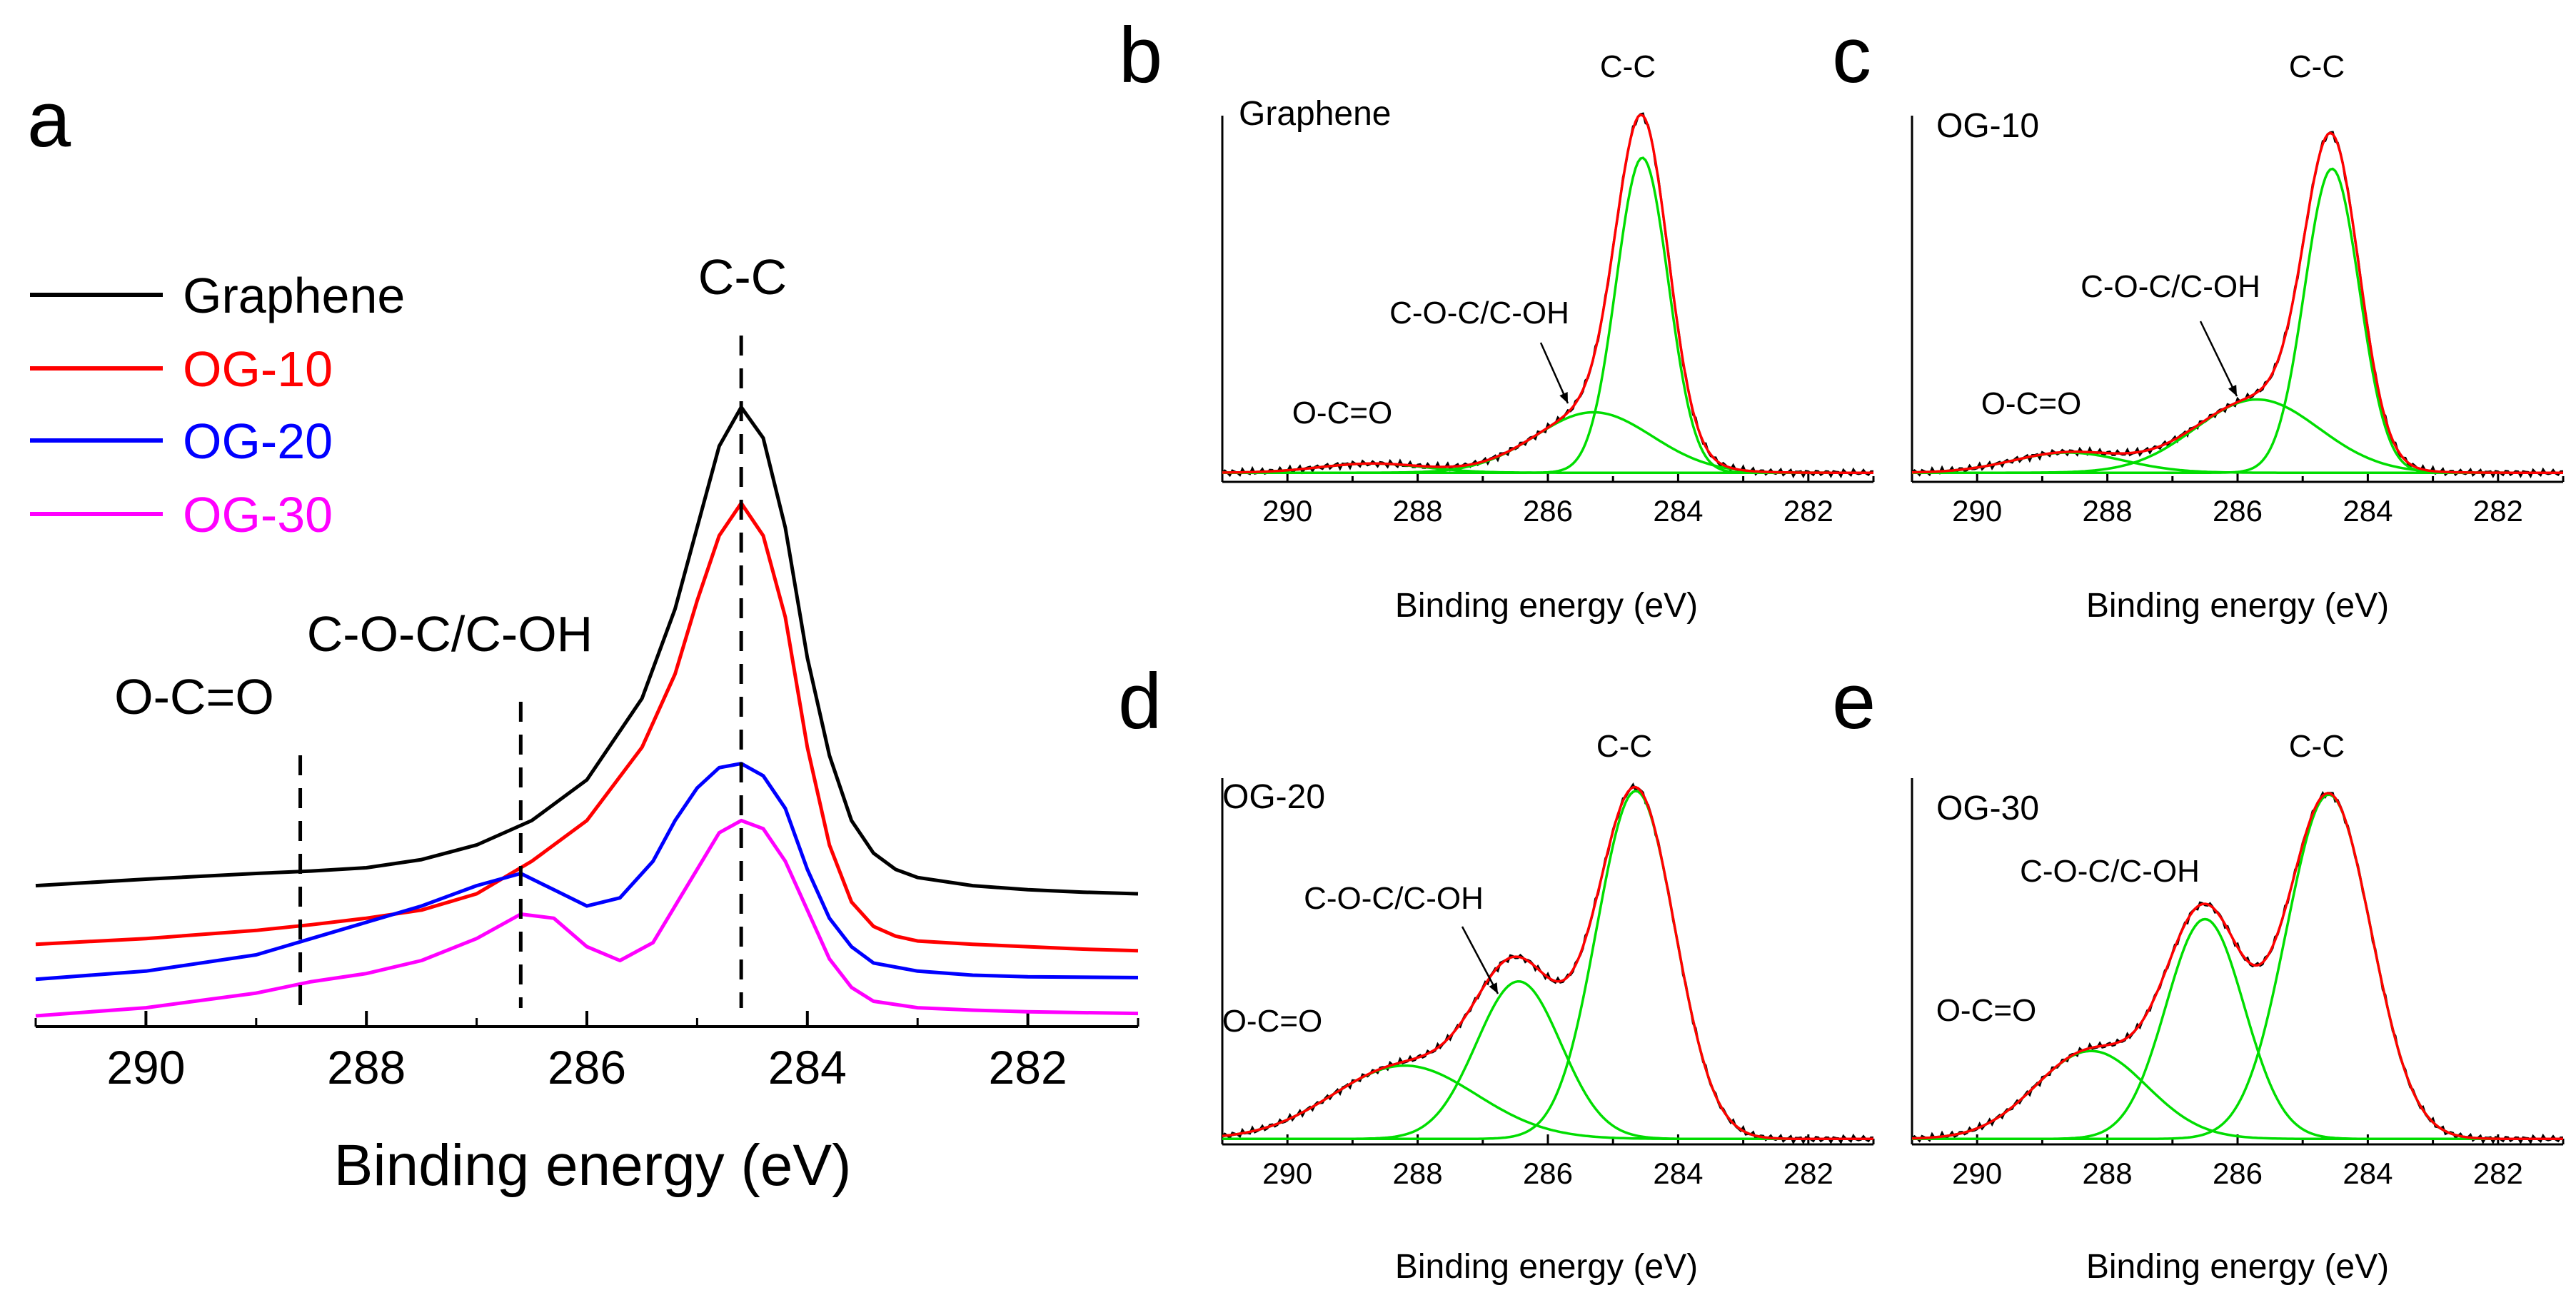 This screenshot has height=1305, width=2576. Describe the element at coordinates (587, 918) in the screenshot. I see `series-og-30-line` at that location.